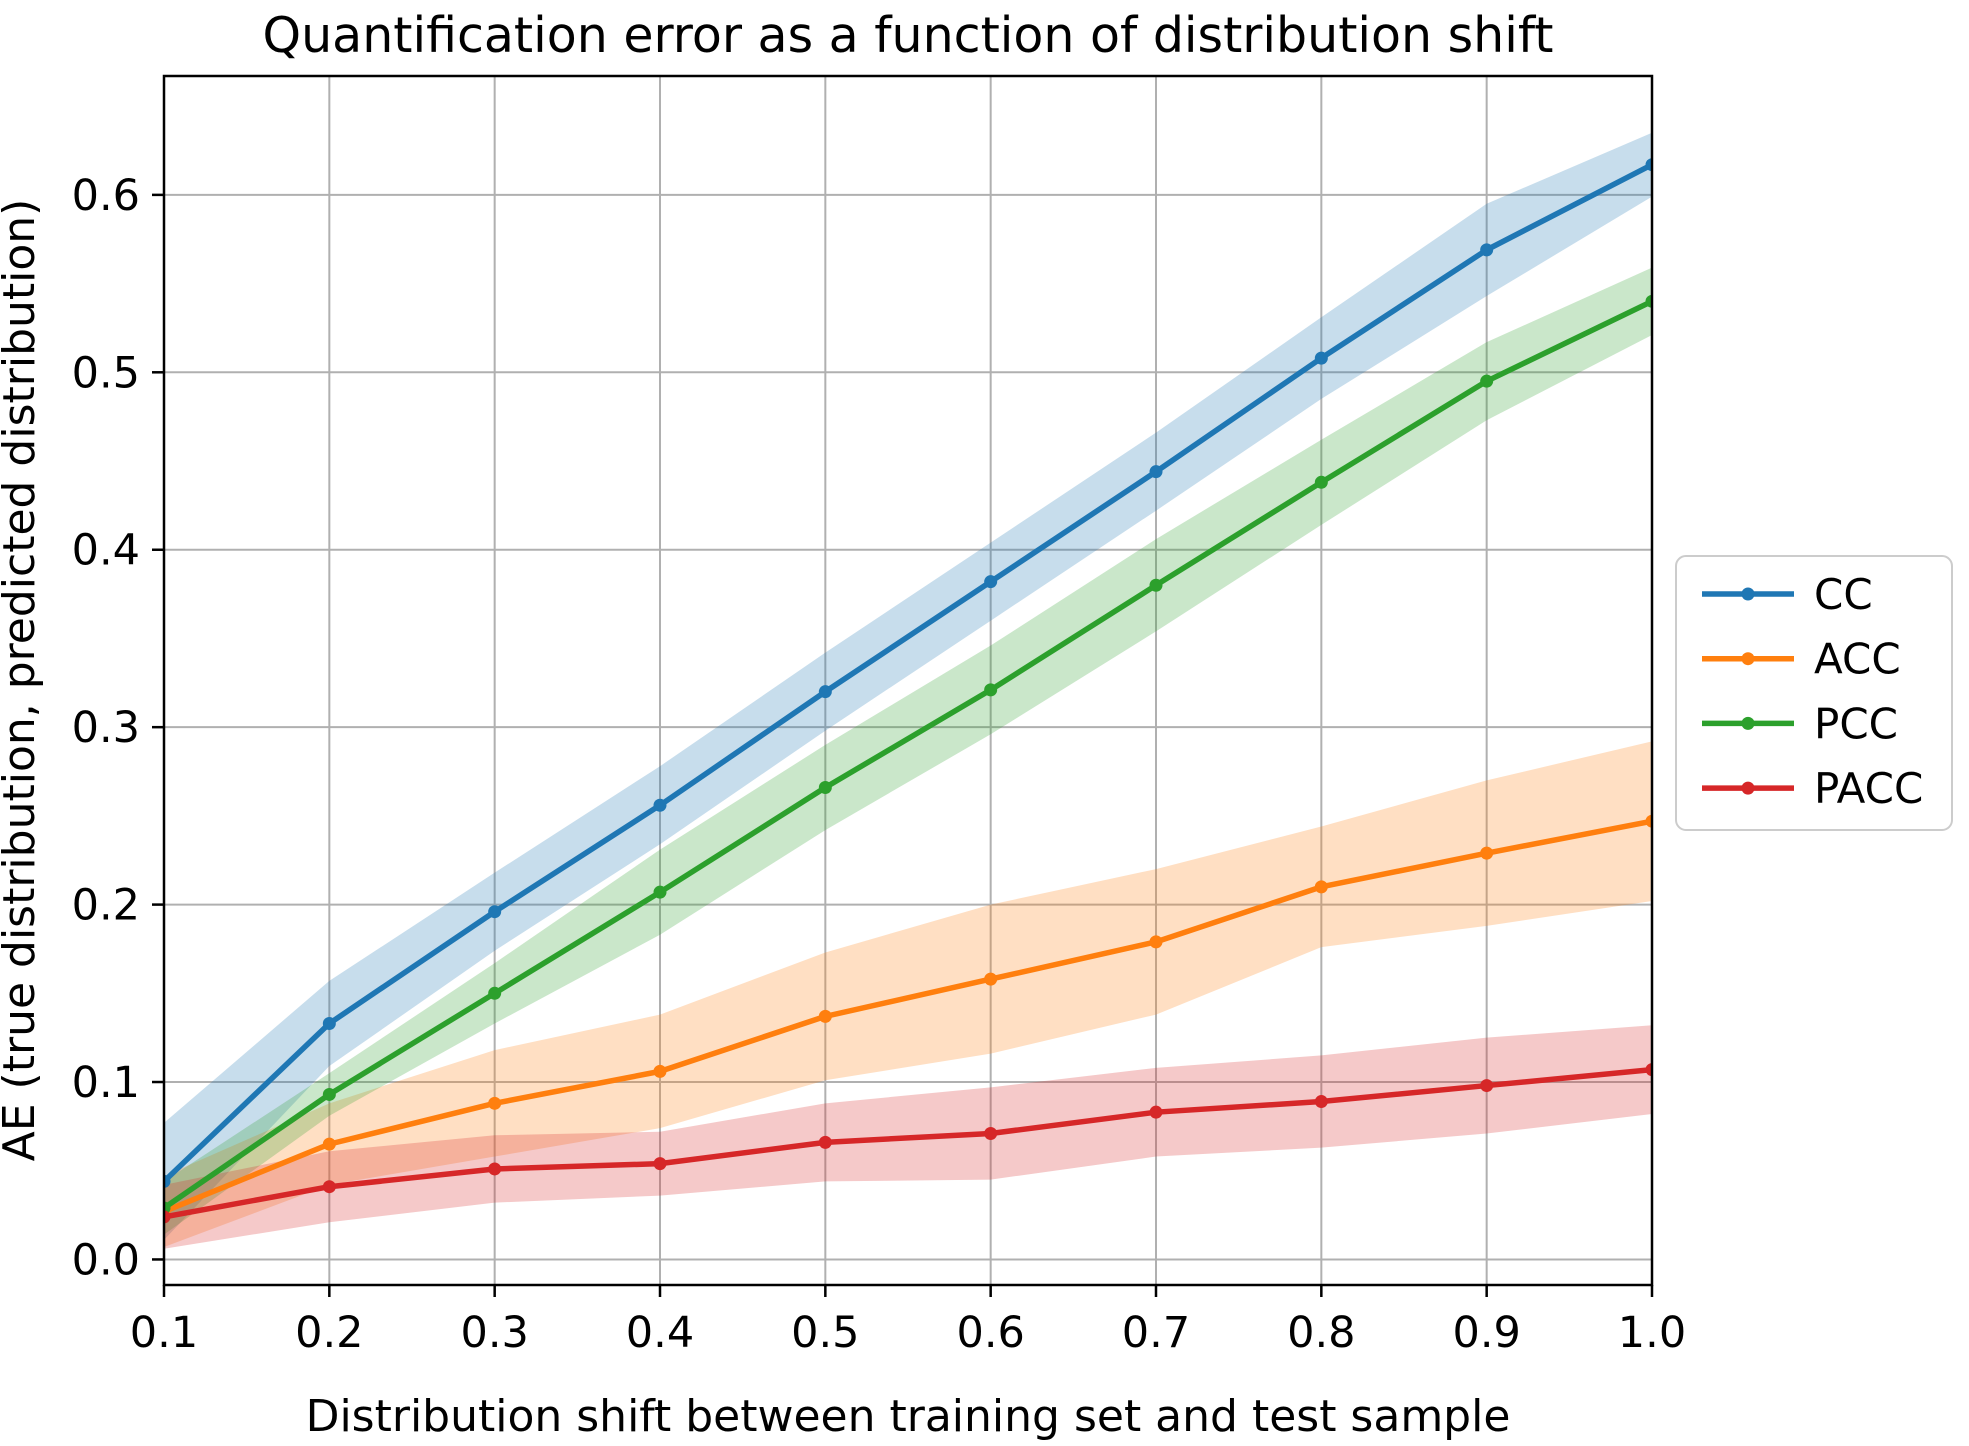 This screenshot has height=1446, width=1969. Describe the element at coordinates (164, 1333) in the screenshot. I see `x-tick-label: 0.1` at that location.